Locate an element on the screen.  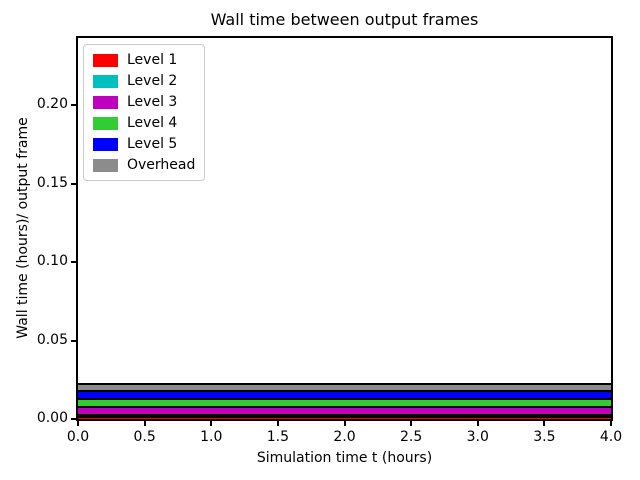
x-tick-label: 2.5 is located at coordinates (411, 437).